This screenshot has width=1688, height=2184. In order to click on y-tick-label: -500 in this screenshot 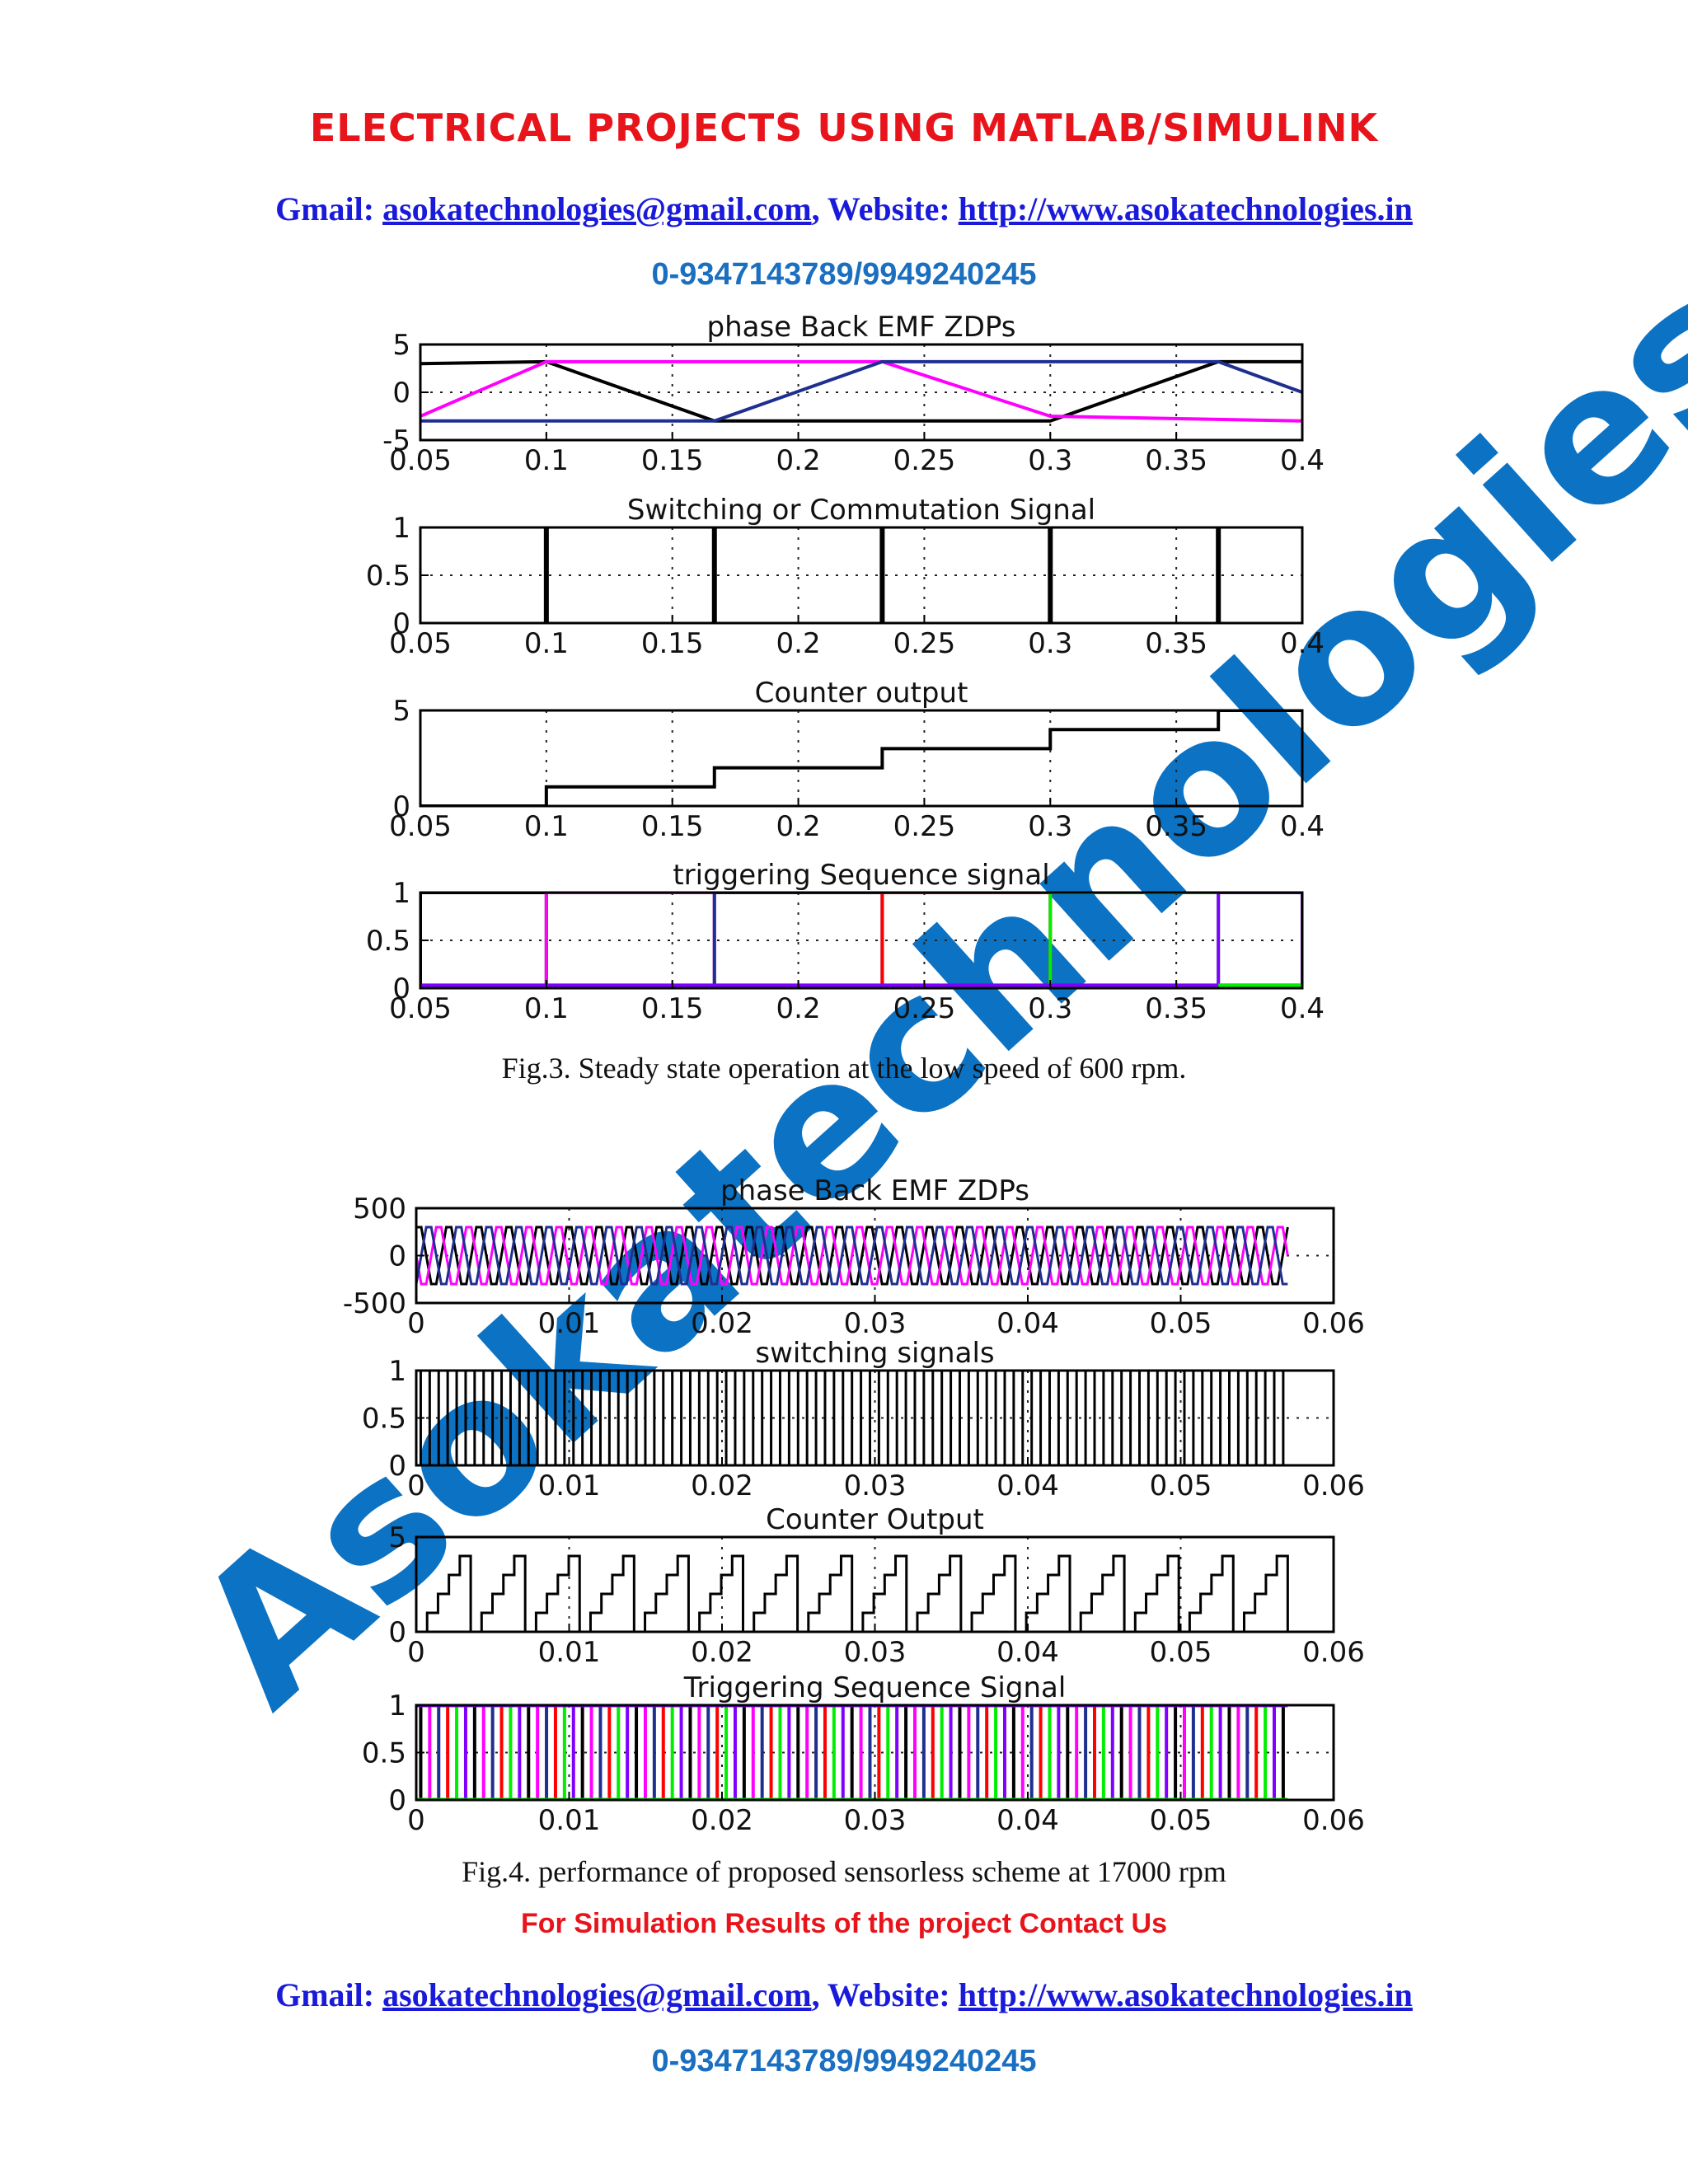, I will do `click(375, 1303)`.